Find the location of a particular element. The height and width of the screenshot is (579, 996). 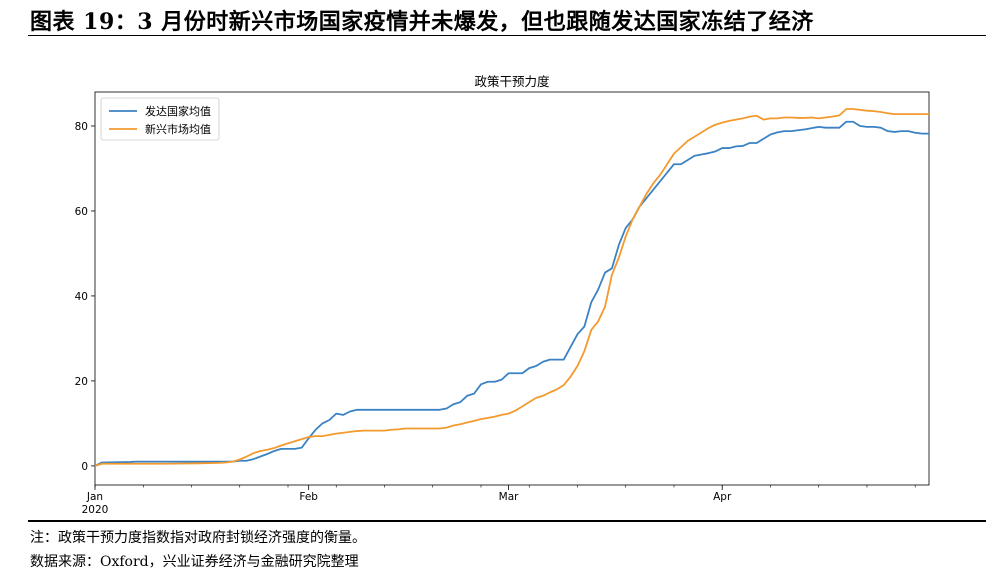

legend-label-1: 发达国家均值 is located at coordinates (178, 111).